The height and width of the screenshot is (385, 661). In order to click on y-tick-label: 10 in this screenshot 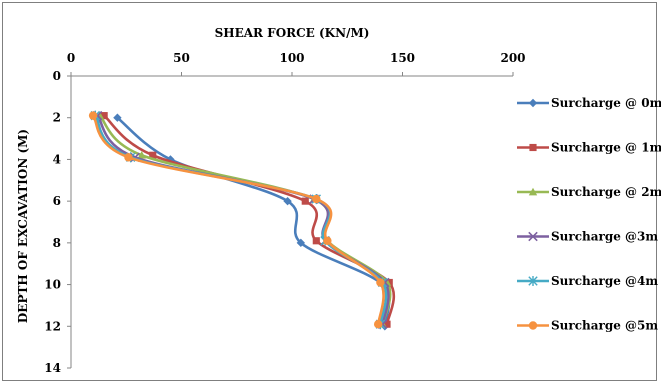, I will do `click(52, 285)`.